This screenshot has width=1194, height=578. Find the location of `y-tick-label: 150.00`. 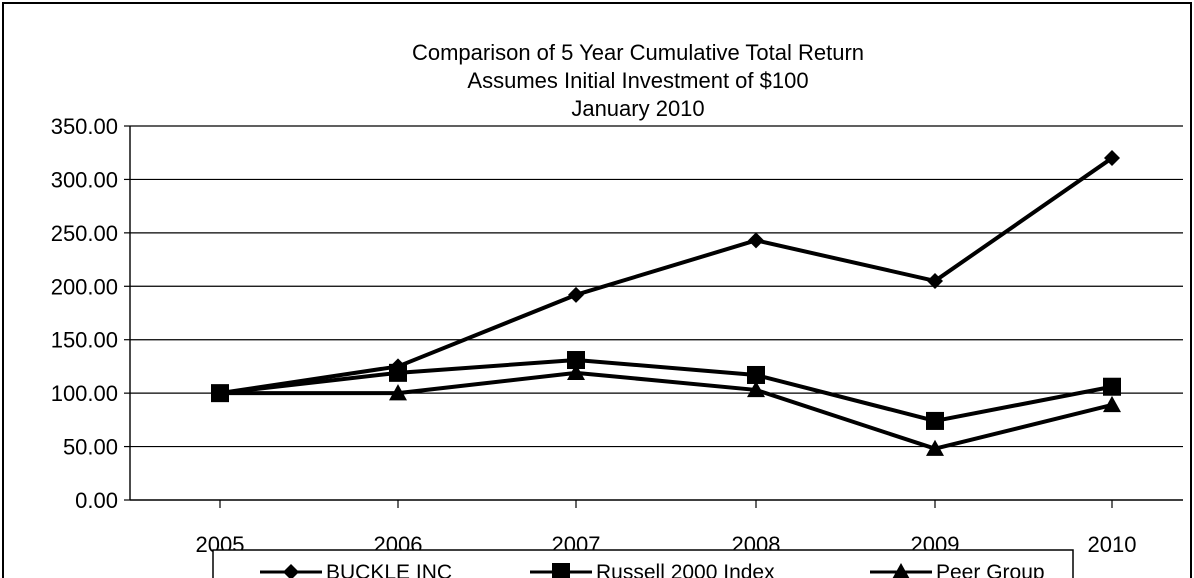

y-tick-label: 150.00 is located at coordinates (84, 340).